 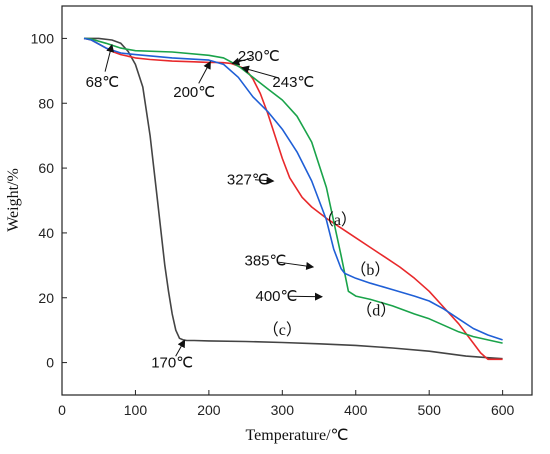 I want to click on x-tick-label: 200, so click(x=209, y=410).